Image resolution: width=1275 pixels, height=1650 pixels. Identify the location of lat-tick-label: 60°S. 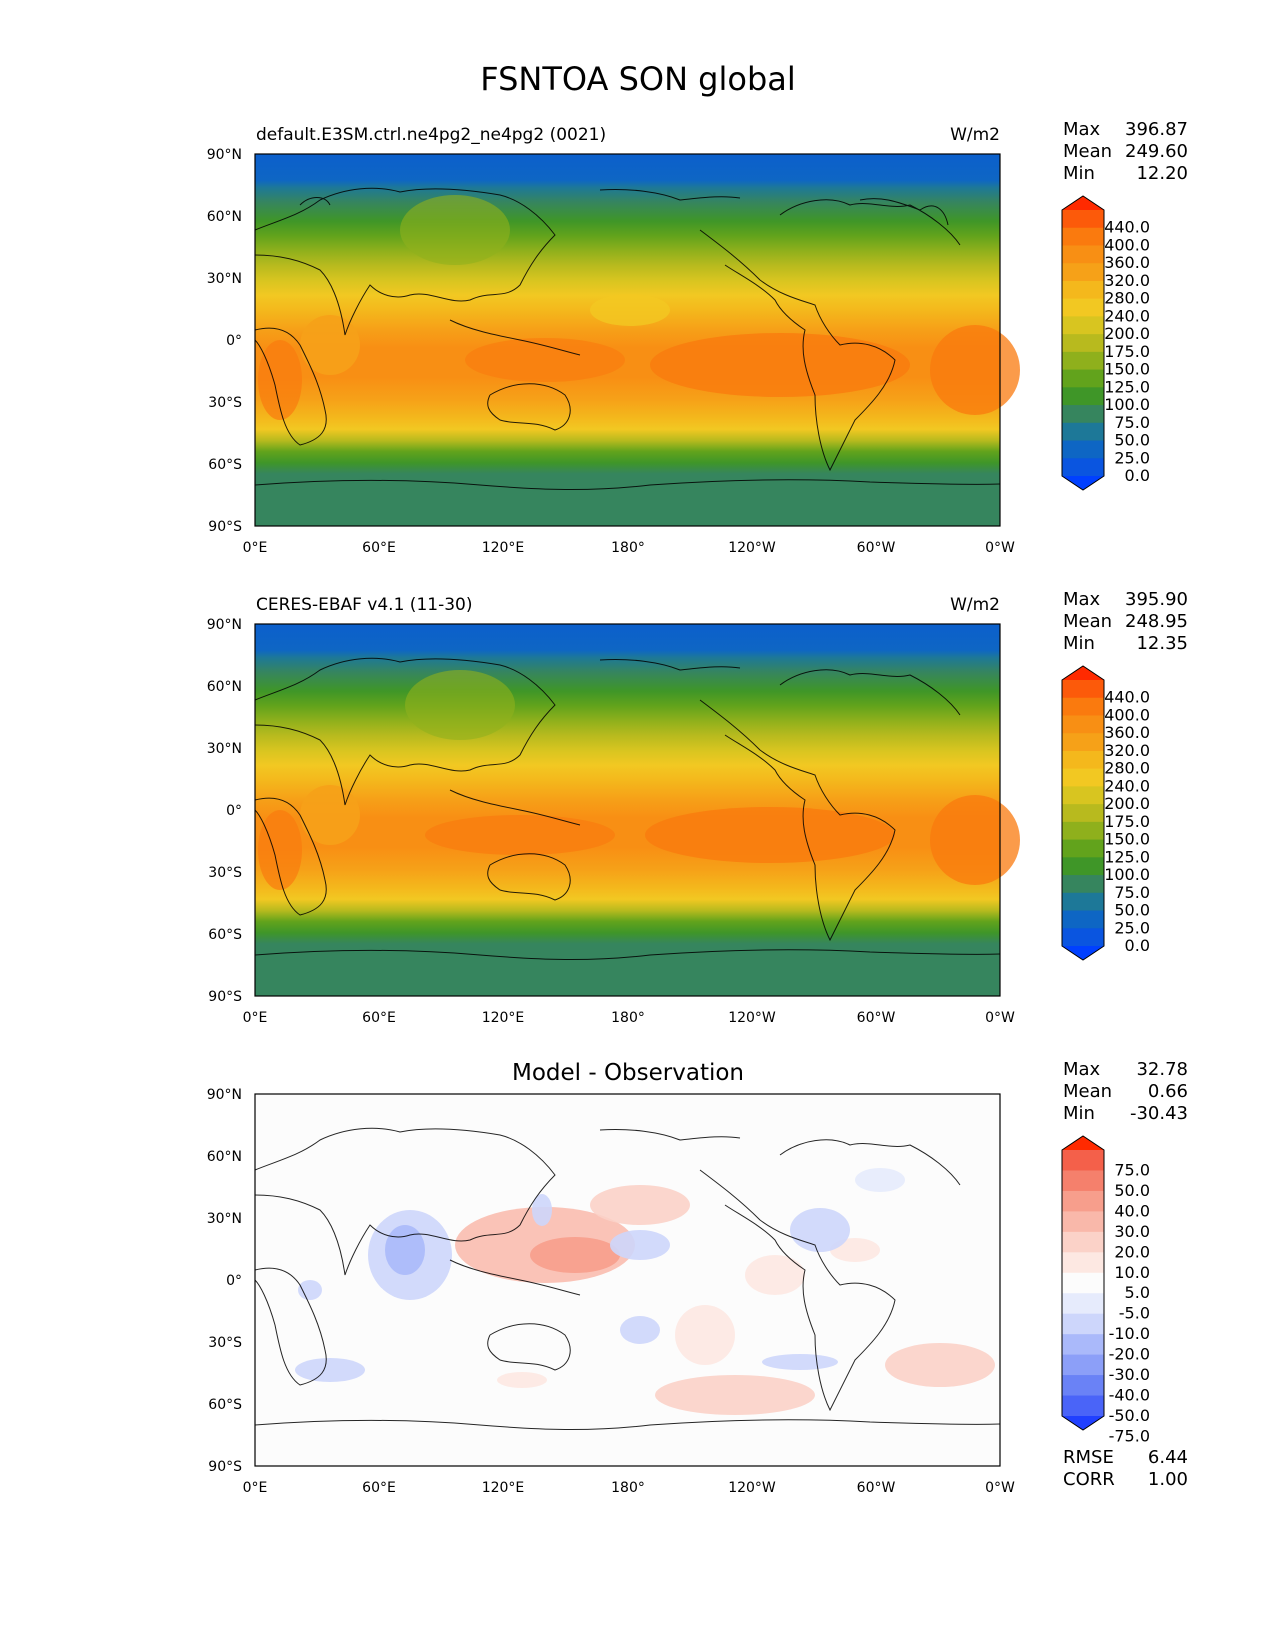
(225, 1405).